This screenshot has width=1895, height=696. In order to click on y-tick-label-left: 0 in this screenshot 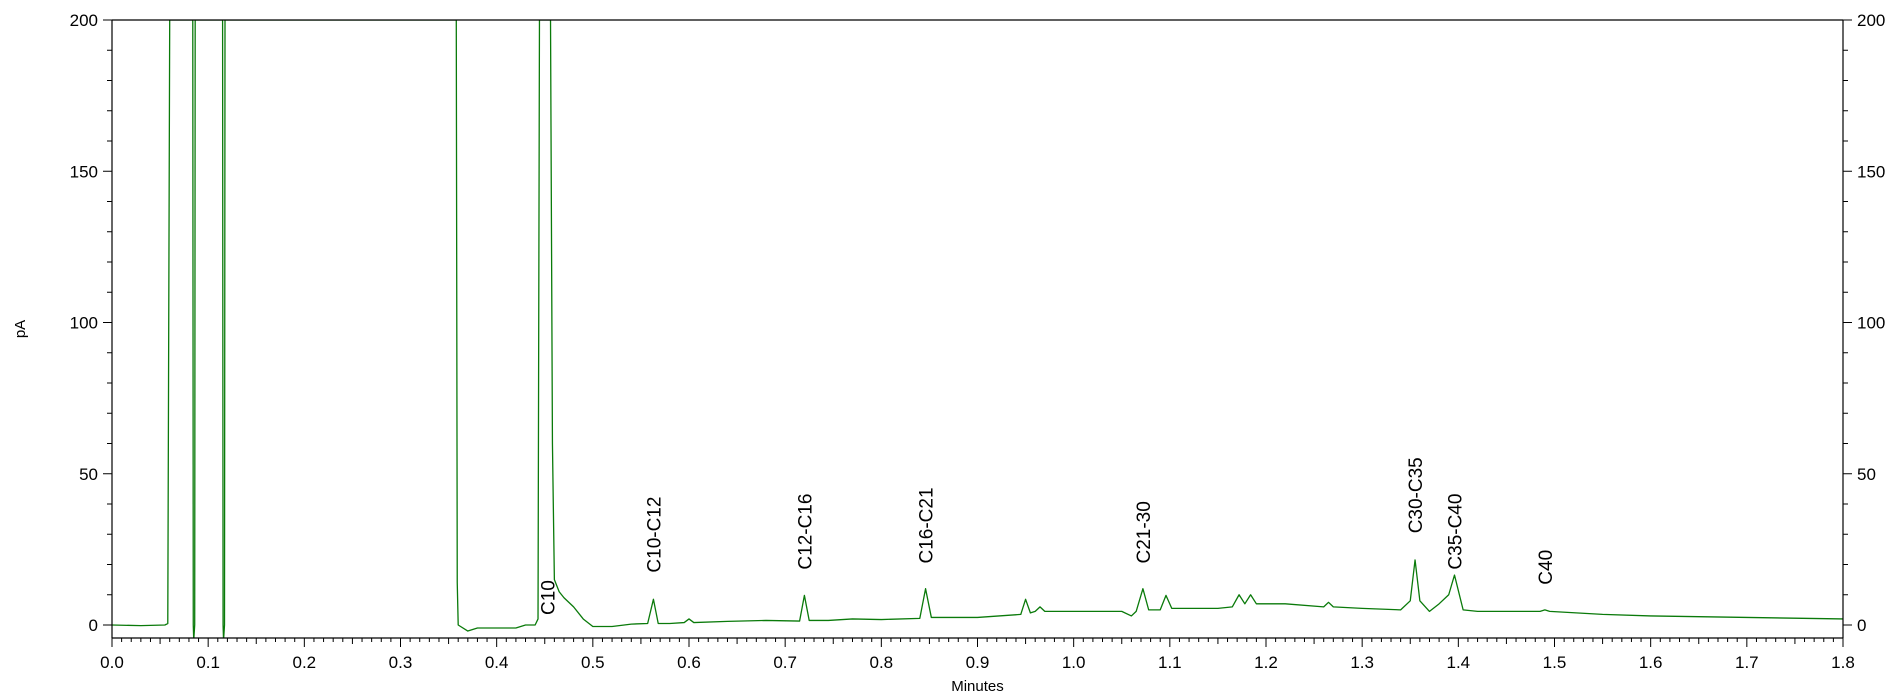, I will do `click(93, 625)`.